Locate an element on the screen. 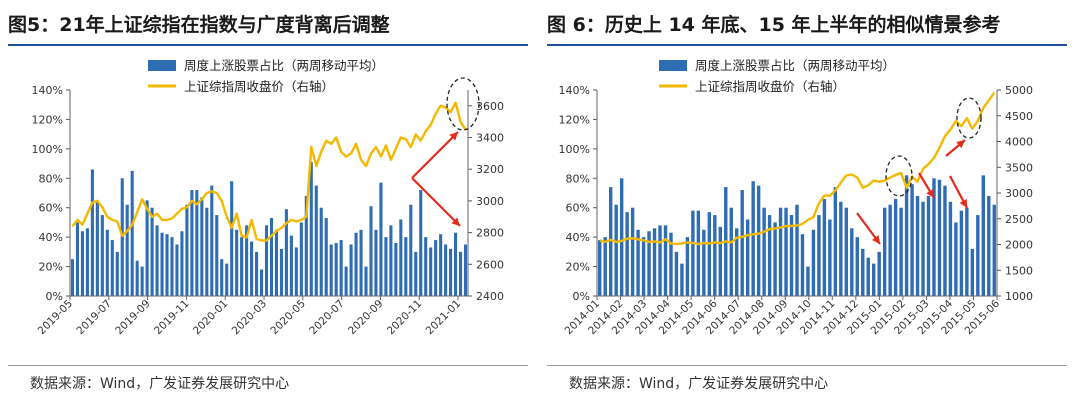  right-axis-tick-label: 3000 is located at coordinates (490, 201).